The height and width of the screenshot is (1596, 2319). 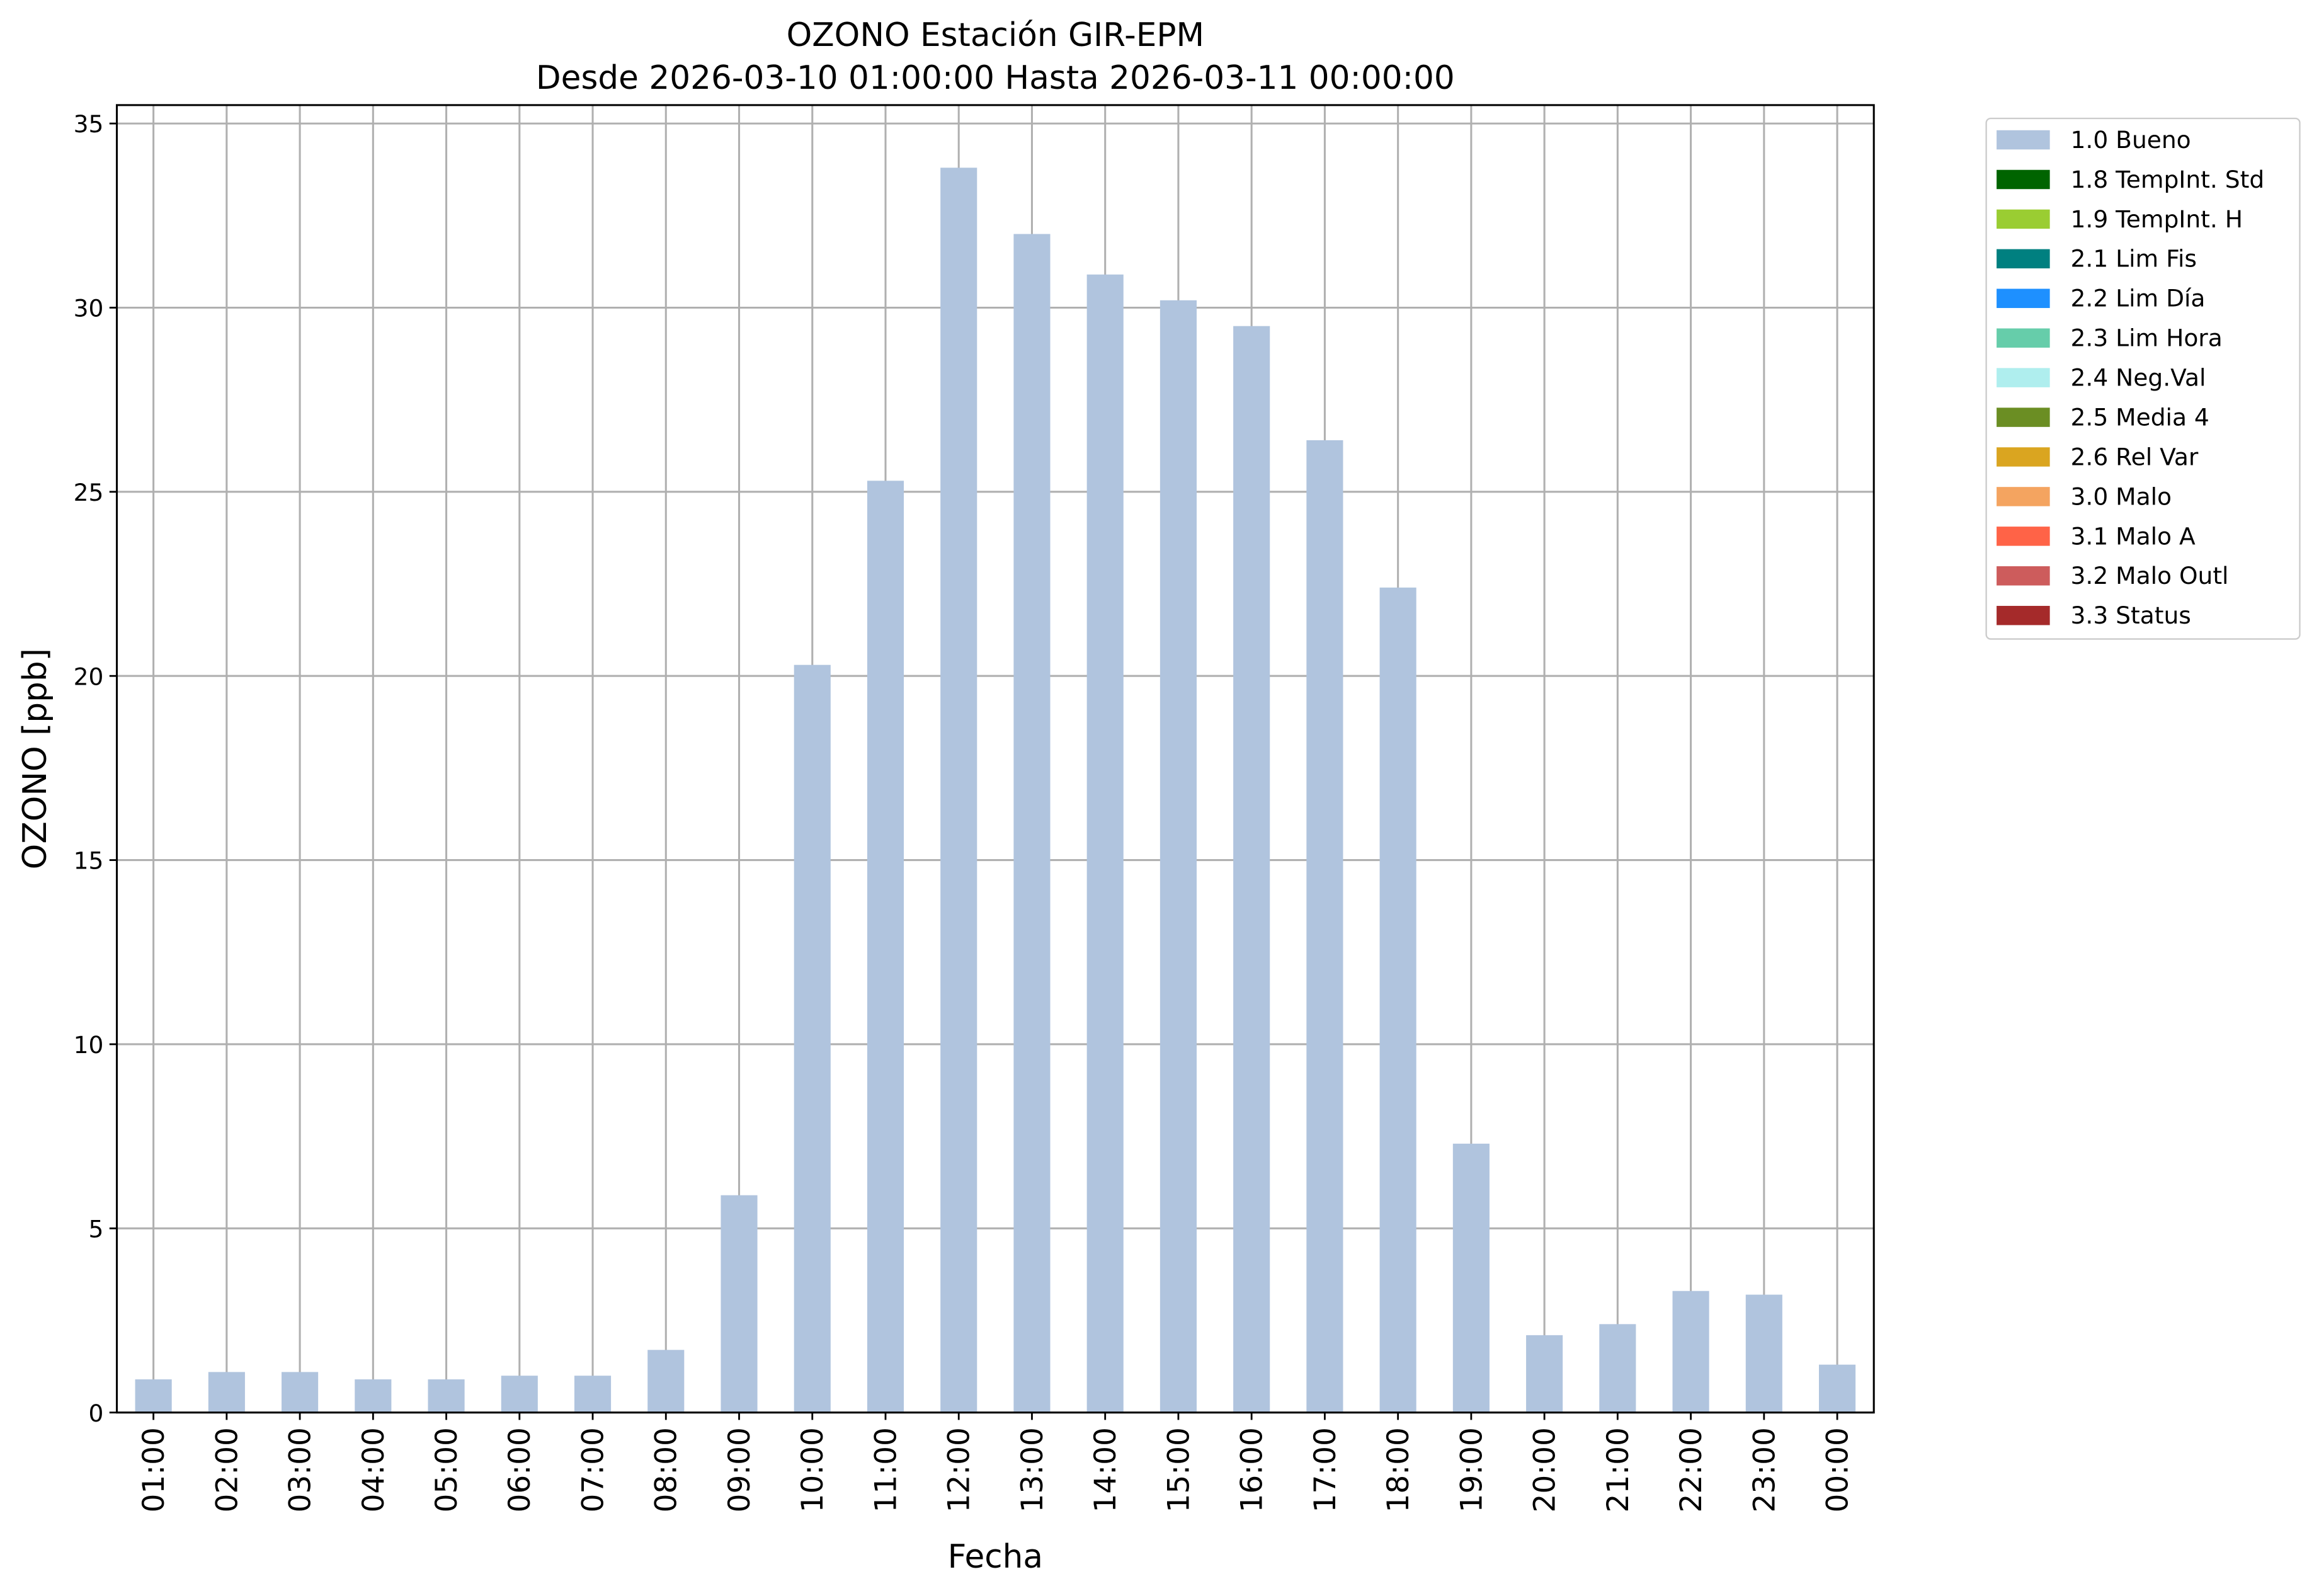 What do you see at coordinates (2140, 417) in the screenshot?
I see `legend-label: 2.5 Media 4` at bounding box center [2140, 417].